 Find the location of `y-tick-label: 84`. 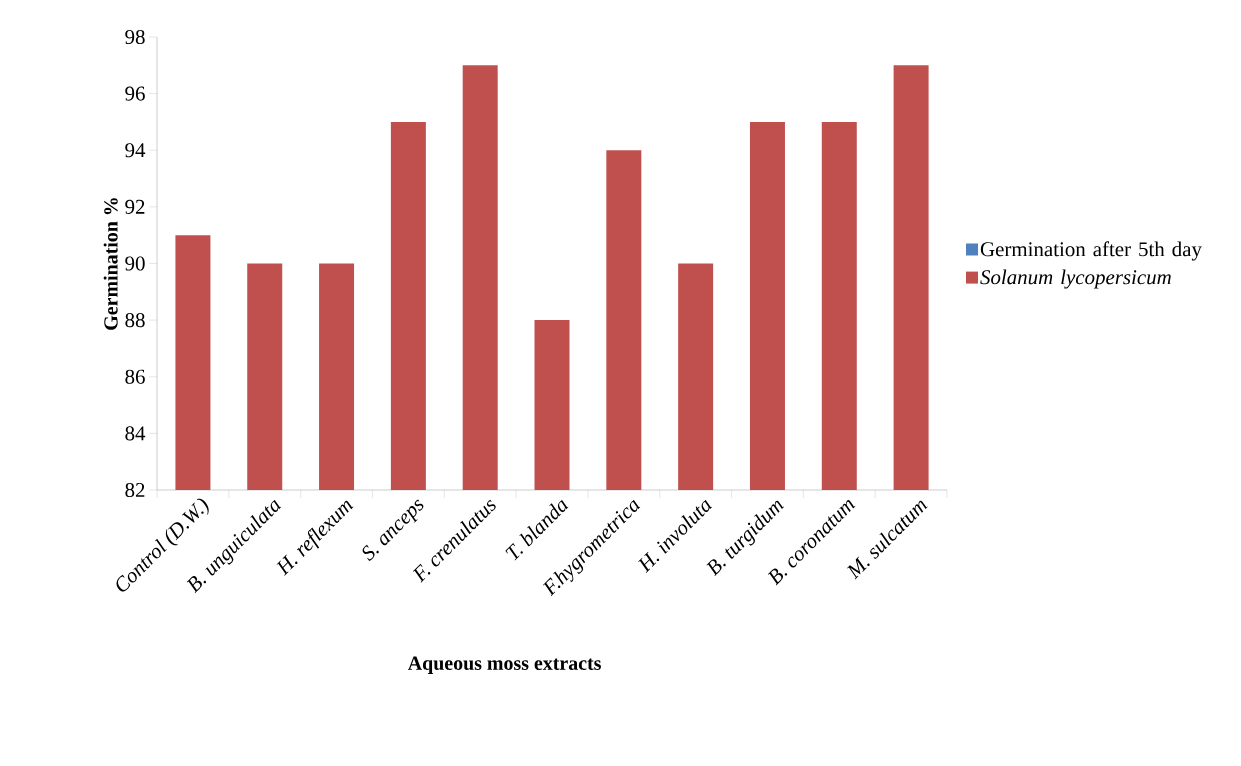

y-tick-label: 84 is located at coordinates (135, 433).